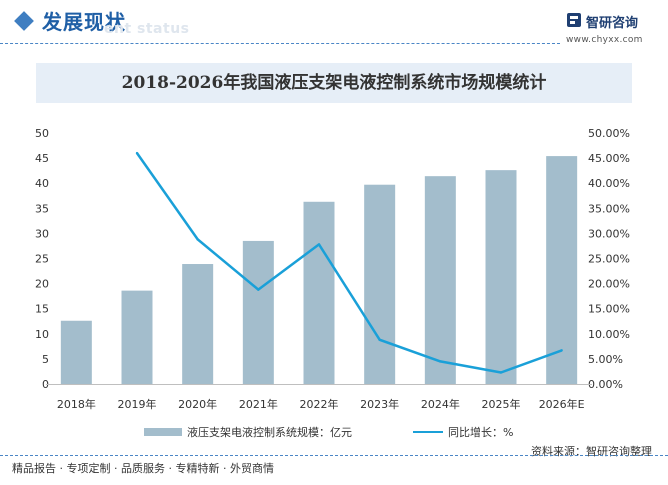 The width and height of the screenshot is (668, 485). I want to click on x-tick-label: 2025年, so click(501, 404).